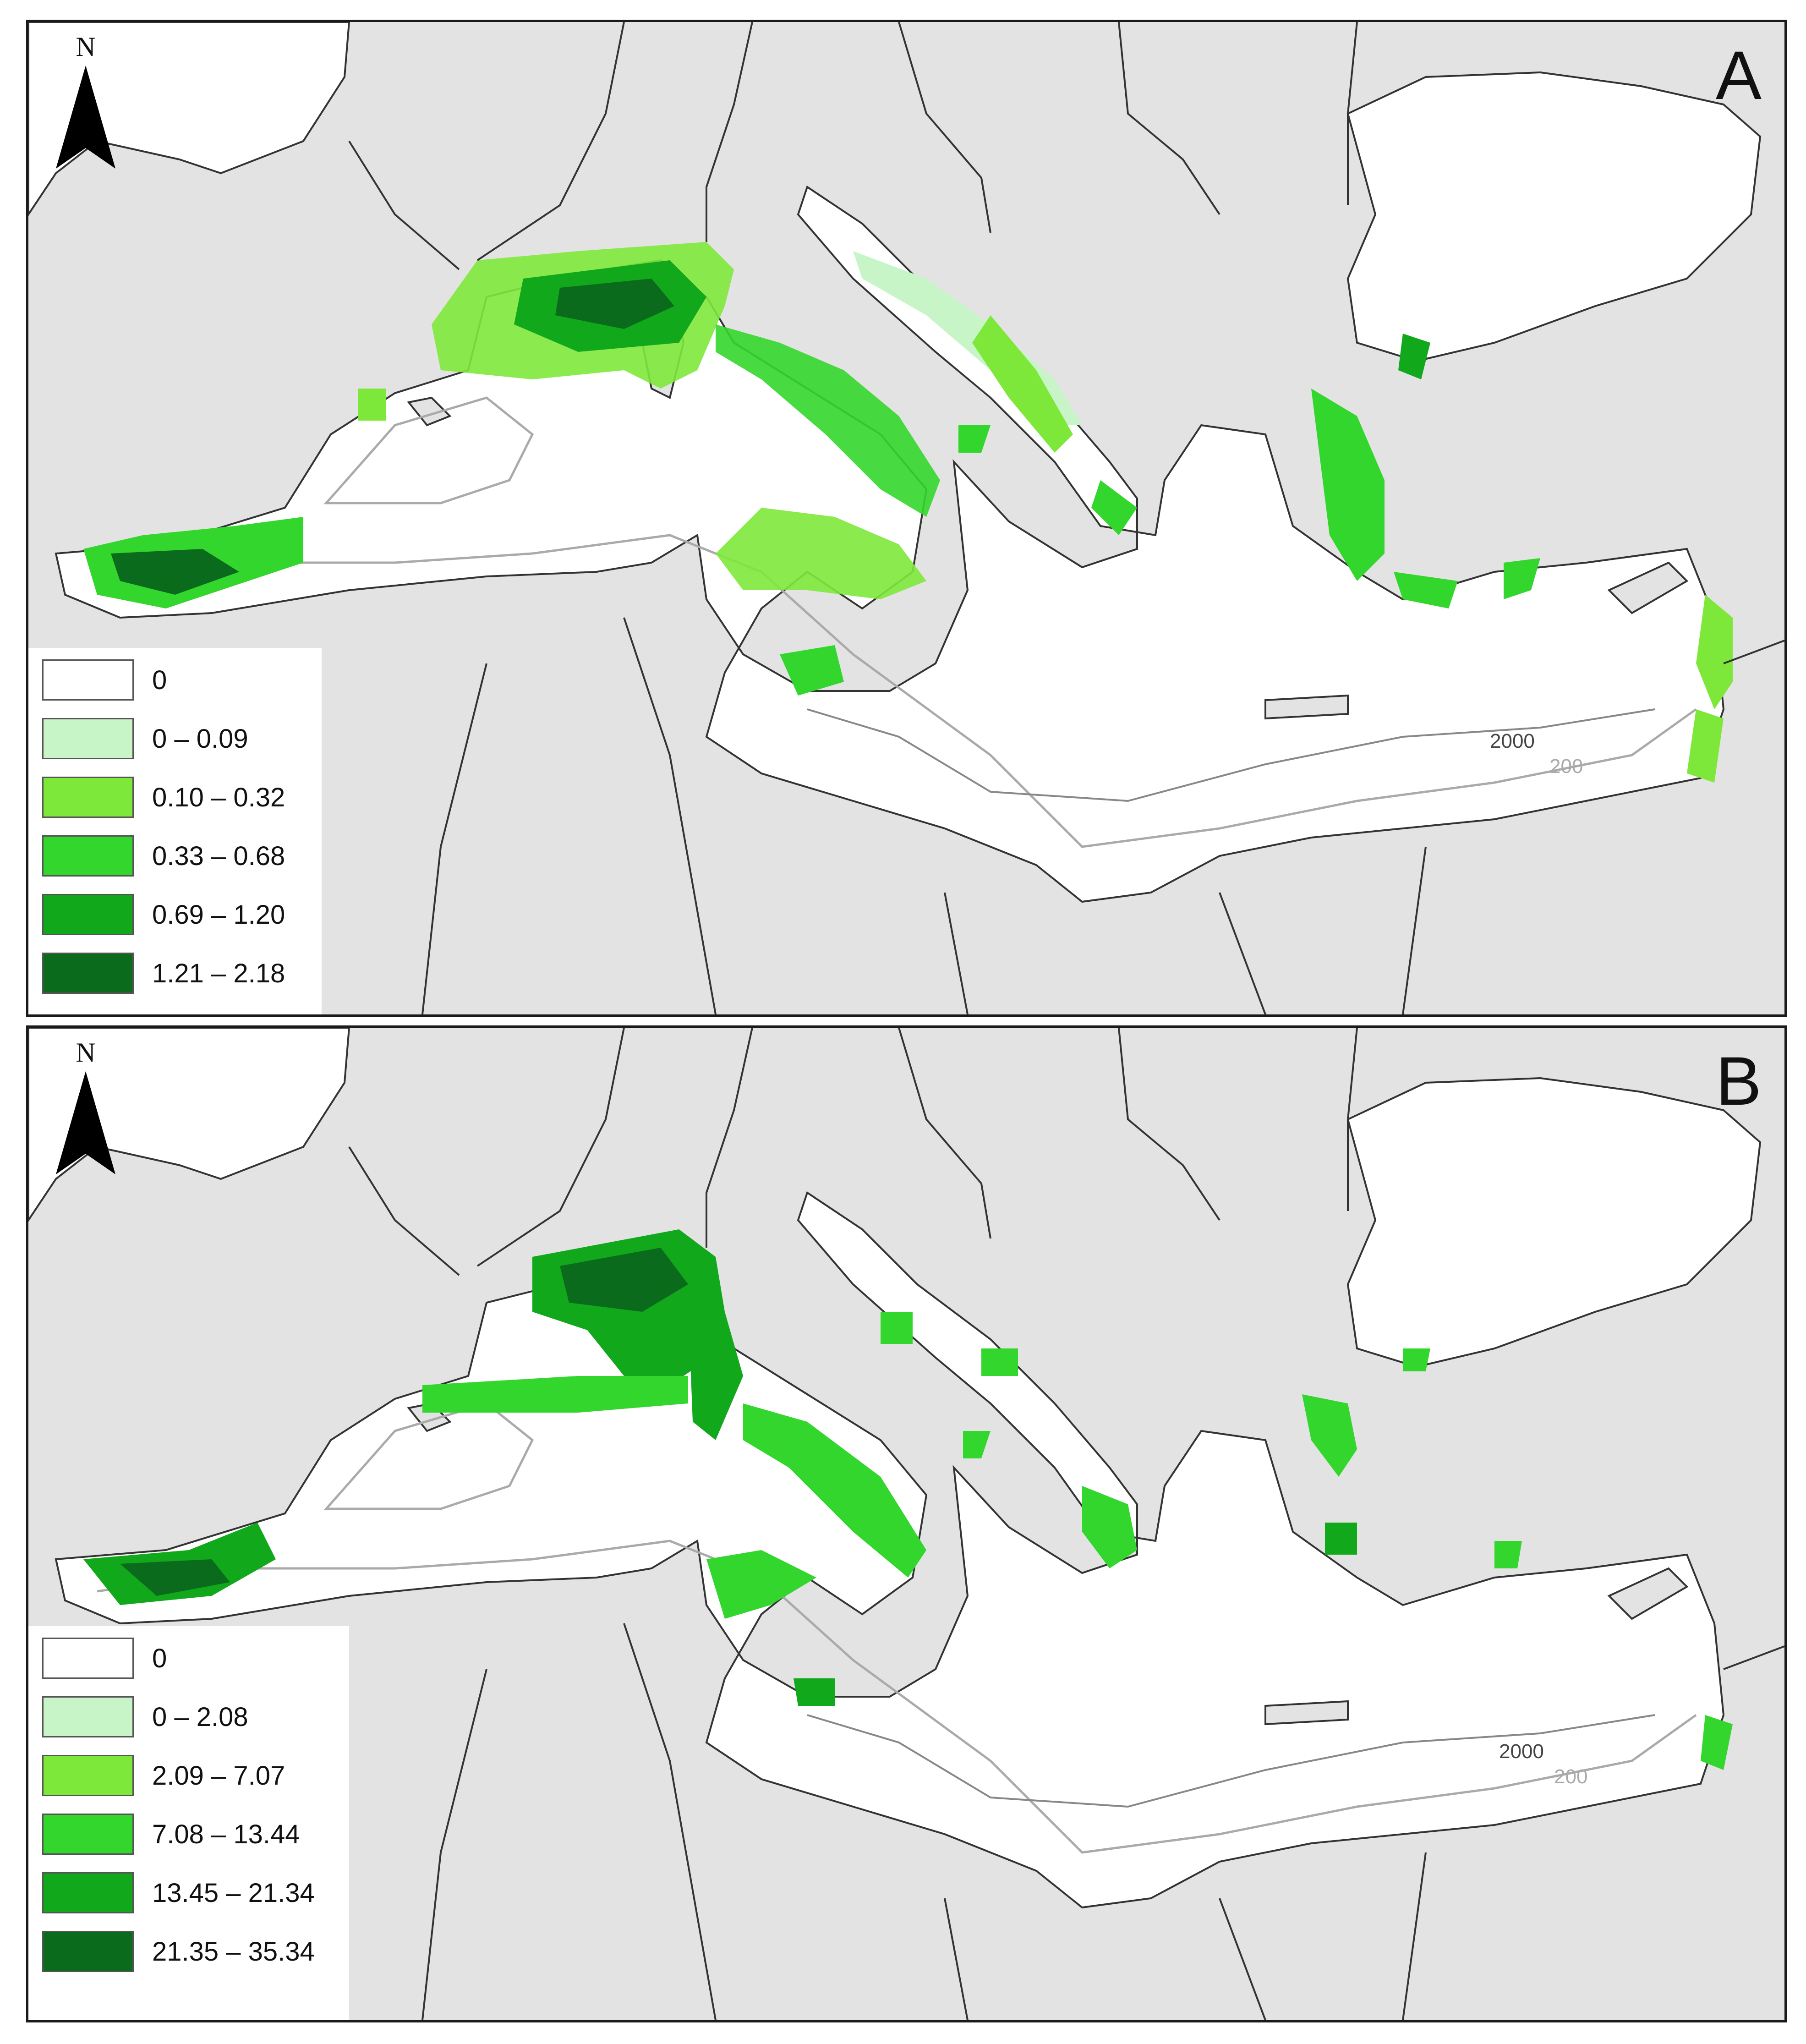  Describe the element at coordinates (200, 1717) in the screenshot. I see `legend-label: 0 – 2.08` at that location.